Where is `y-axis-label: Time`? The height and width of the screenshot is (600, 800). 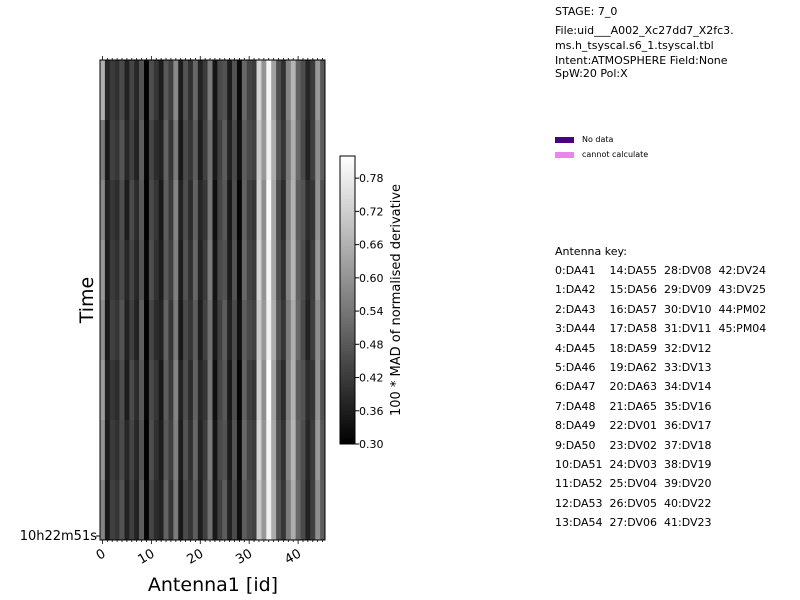
y-axis-label: Time is located at coordinates (87, 301).